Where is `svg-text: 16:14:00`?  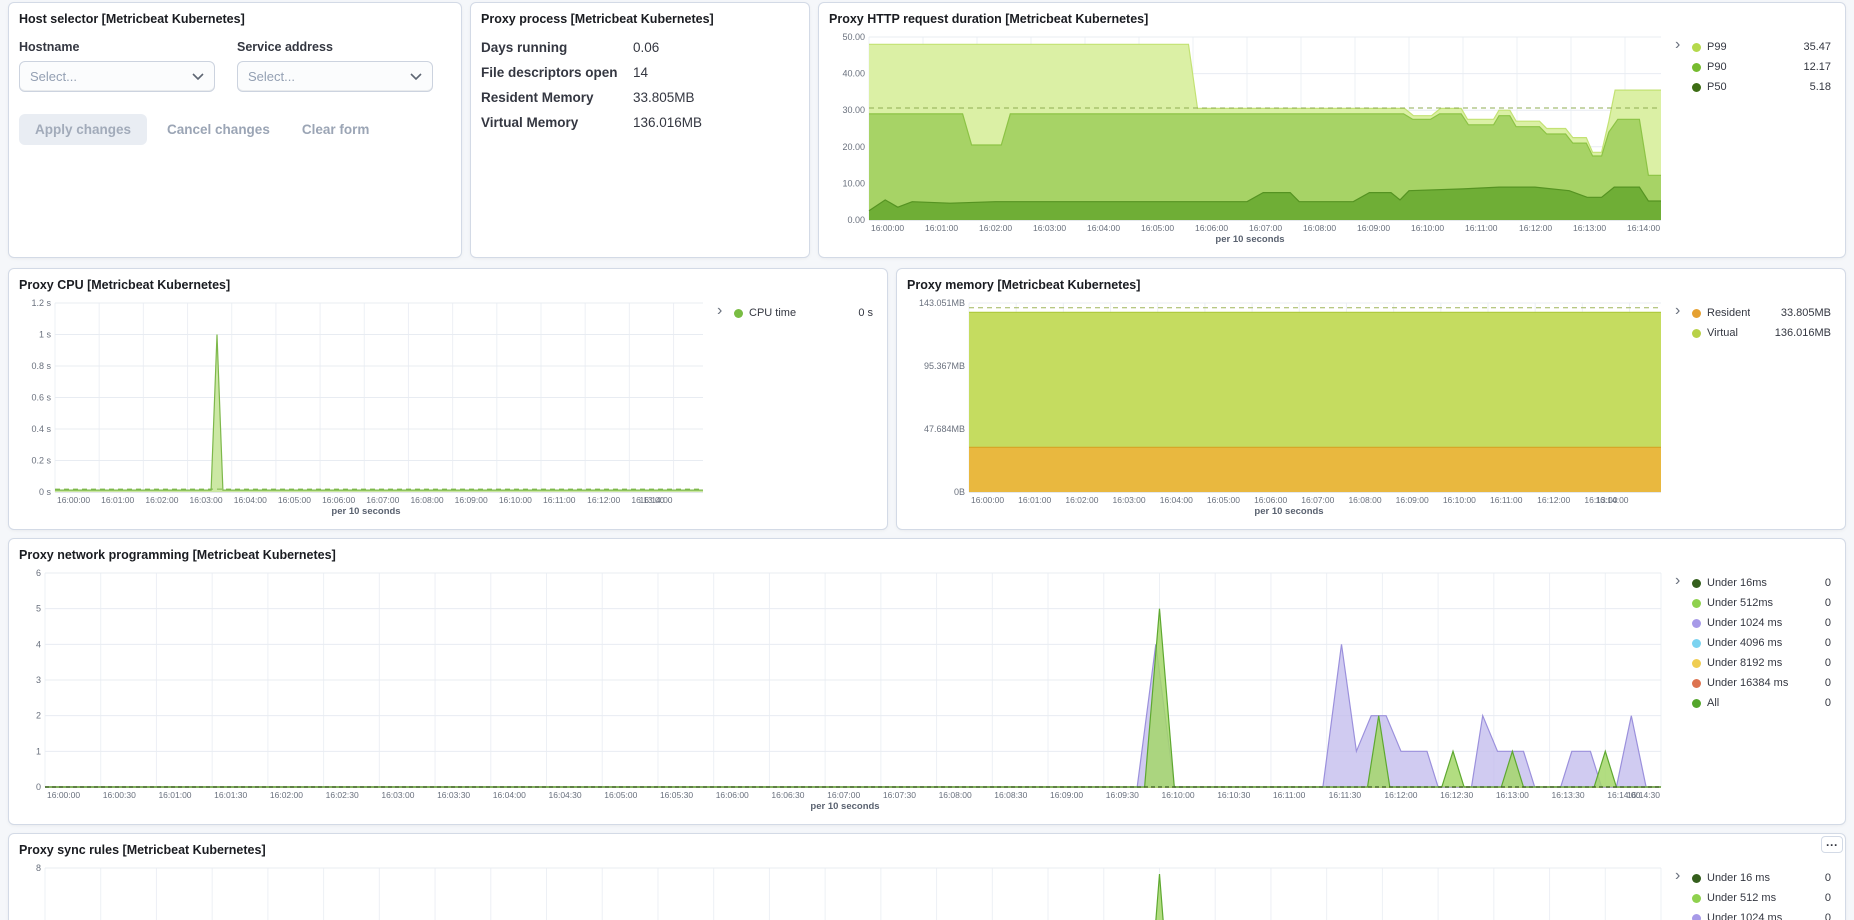 svg-text: 16:14:00 is located at coordinates (1623, 795).